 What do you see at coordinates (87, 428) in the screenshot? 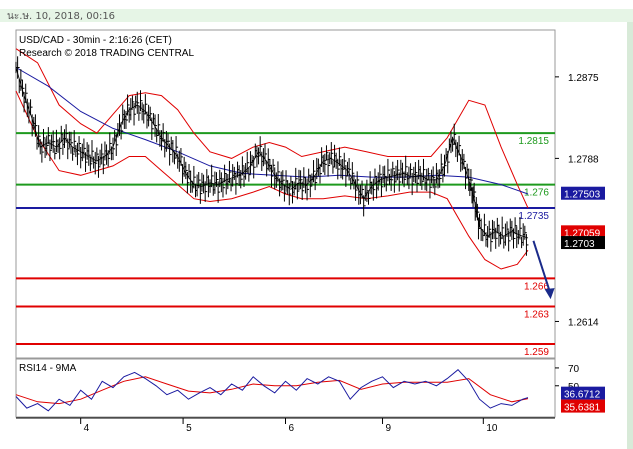
I see `x-tick-label: 4` at bounding box center [87, 428].